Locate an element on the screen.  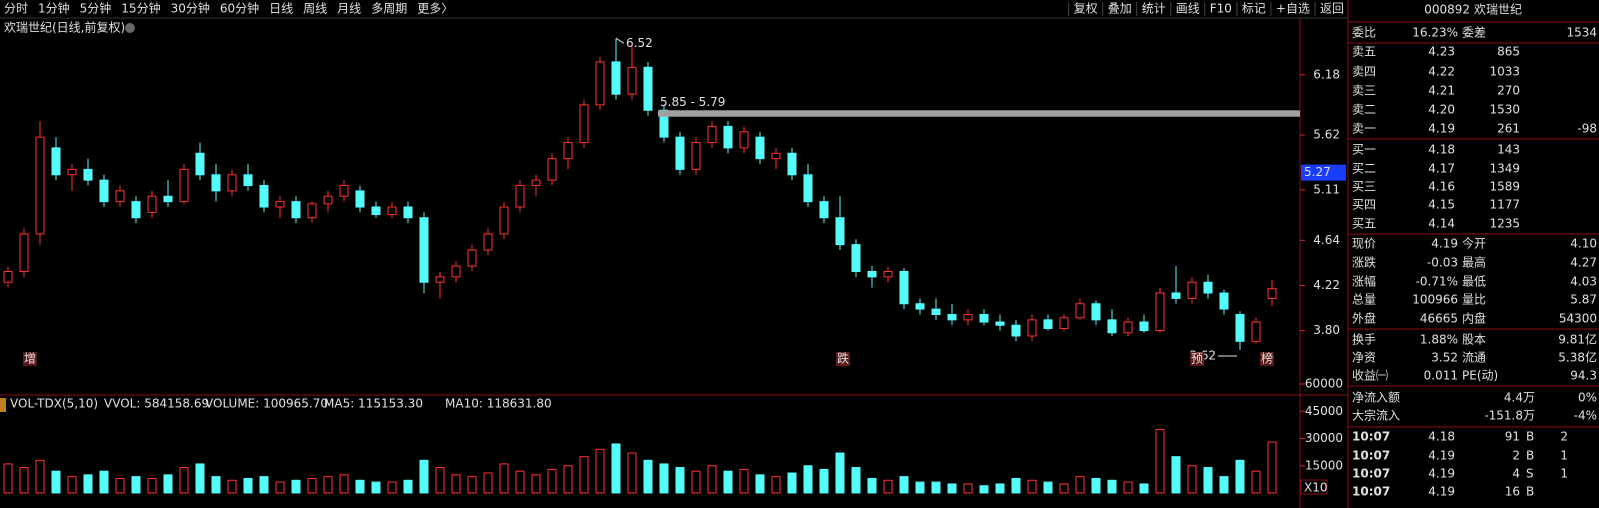
panel-value: 4.03 is located at coordinates (1583, 282).